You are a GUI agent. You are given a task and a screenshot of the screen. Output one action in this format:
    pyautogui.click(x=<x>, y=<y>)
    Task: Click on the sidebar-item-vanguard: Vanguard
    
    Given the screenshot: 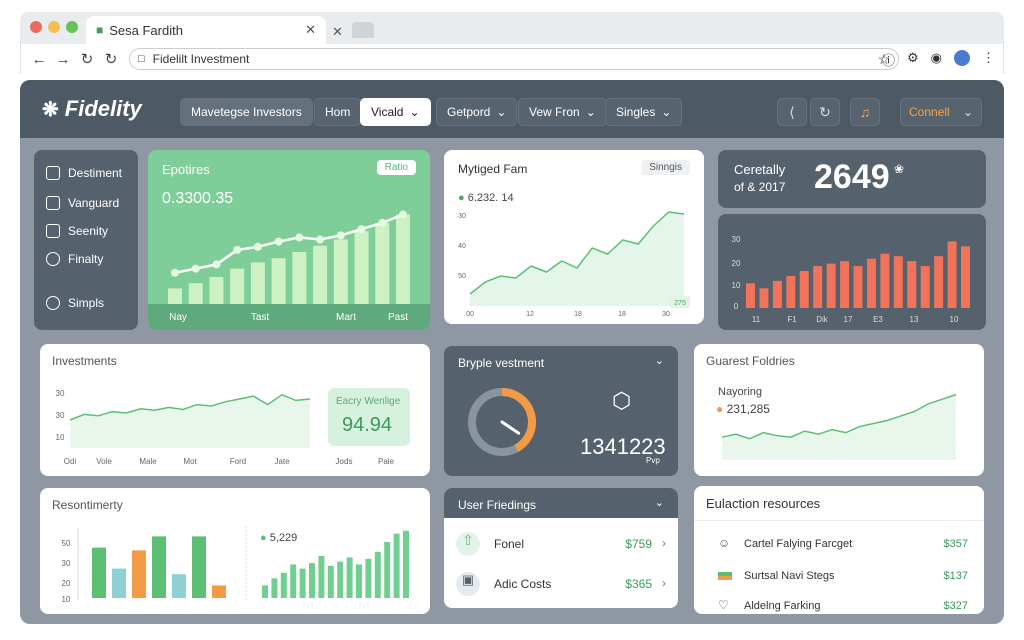 What is the action you would take?
    pyautogui.click(x=82, y=203)
    